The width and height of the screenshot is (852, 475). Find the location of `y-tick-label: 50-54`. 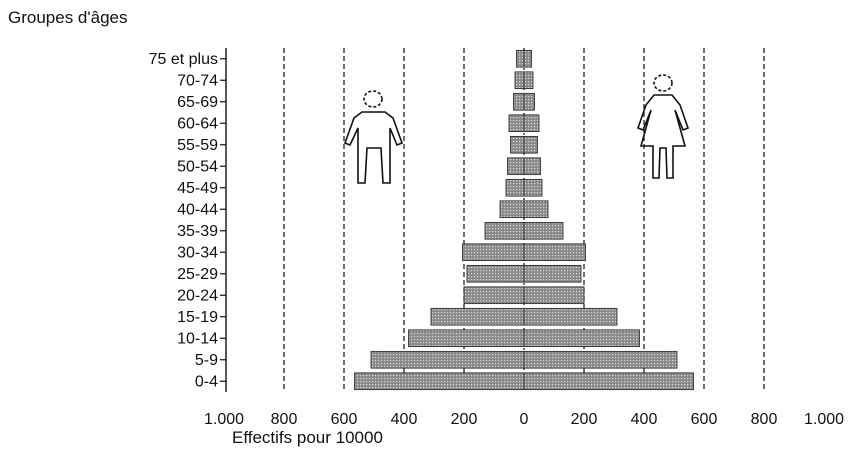

y-tick-label: 50-54 is located at coordinates (197, 166).